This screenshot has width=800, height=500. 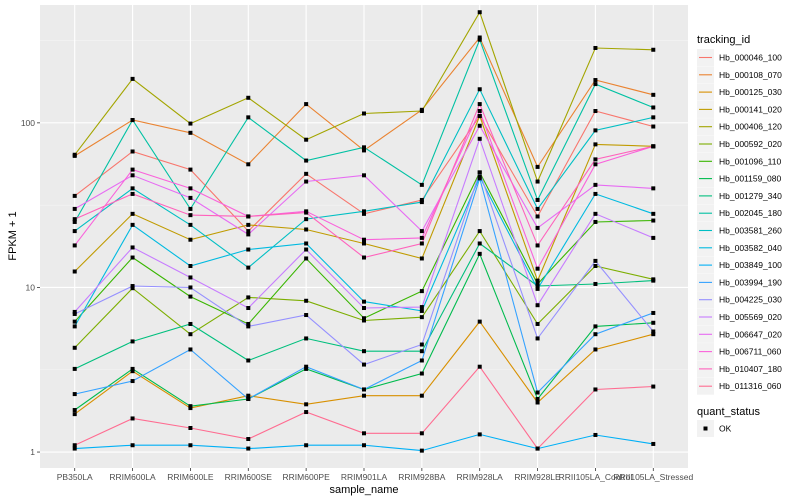 What do you see at coordinates (32, 452) in the screenshot?
I see `y-tick-label: 1` at bounding box center [32, 452].